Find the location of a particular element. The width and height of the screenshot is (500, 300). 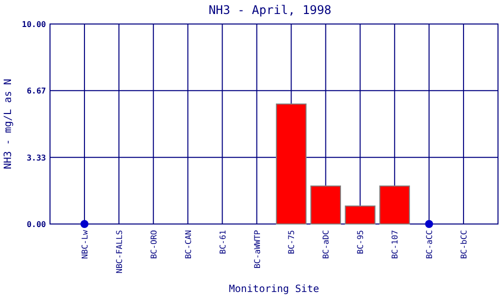

y-axis-title: NH3 - mg/L as N is located at coordinates (8, 124).